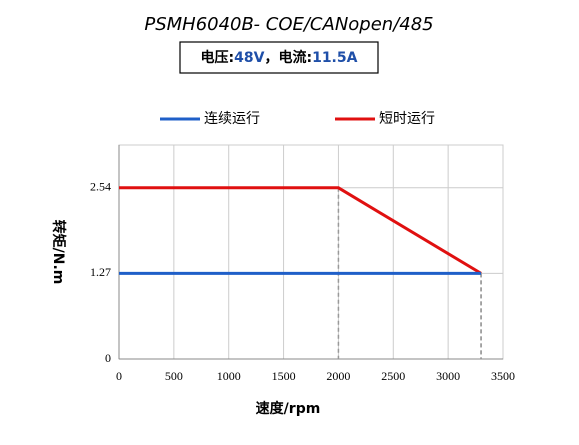 Image resolution: width=579 pixels, height=445 pixels. What do you see at coordinates (108, 358) in the screenshot?
I see `y-tick-label: 0` at bounding box center [108, 358].